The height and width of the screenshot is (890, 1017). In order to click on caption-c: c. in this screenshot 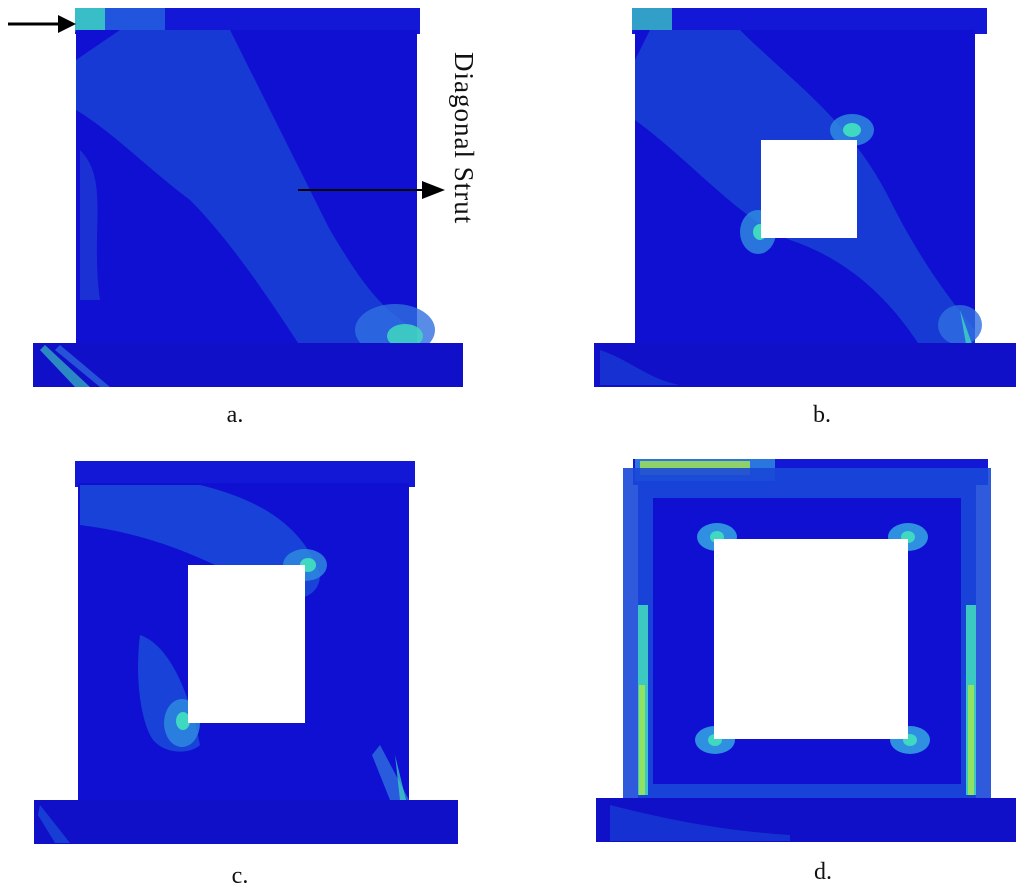, I will do `click(240, 876)`.